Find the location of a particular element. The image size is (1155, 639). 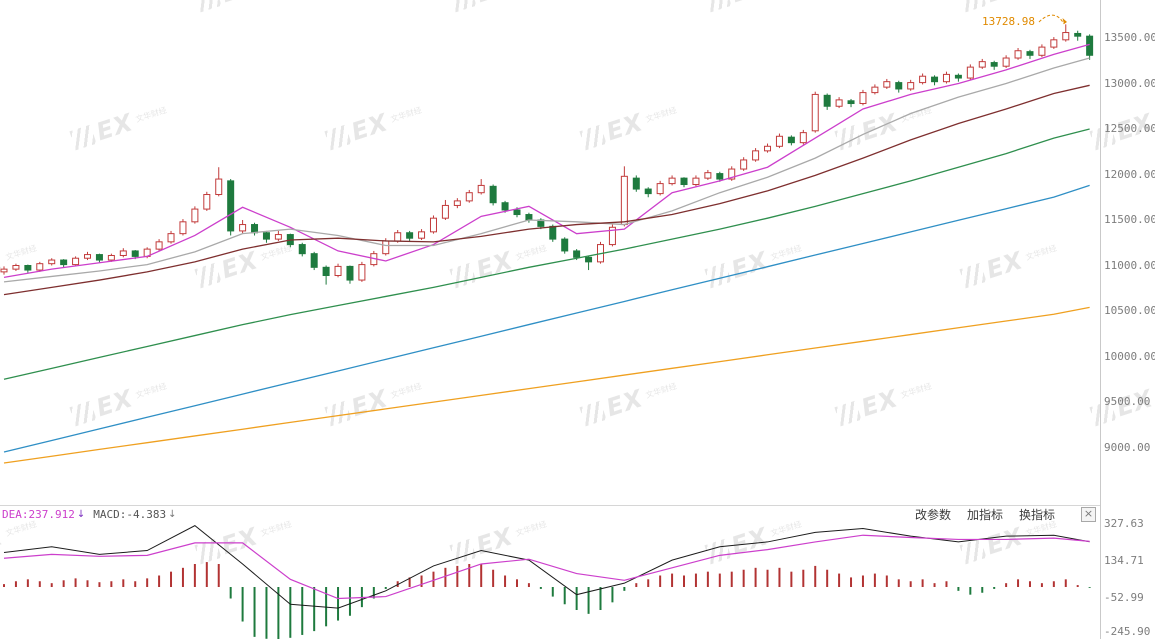

macd-trend-down-icon: ↓ is located at coordinates (172, 514).